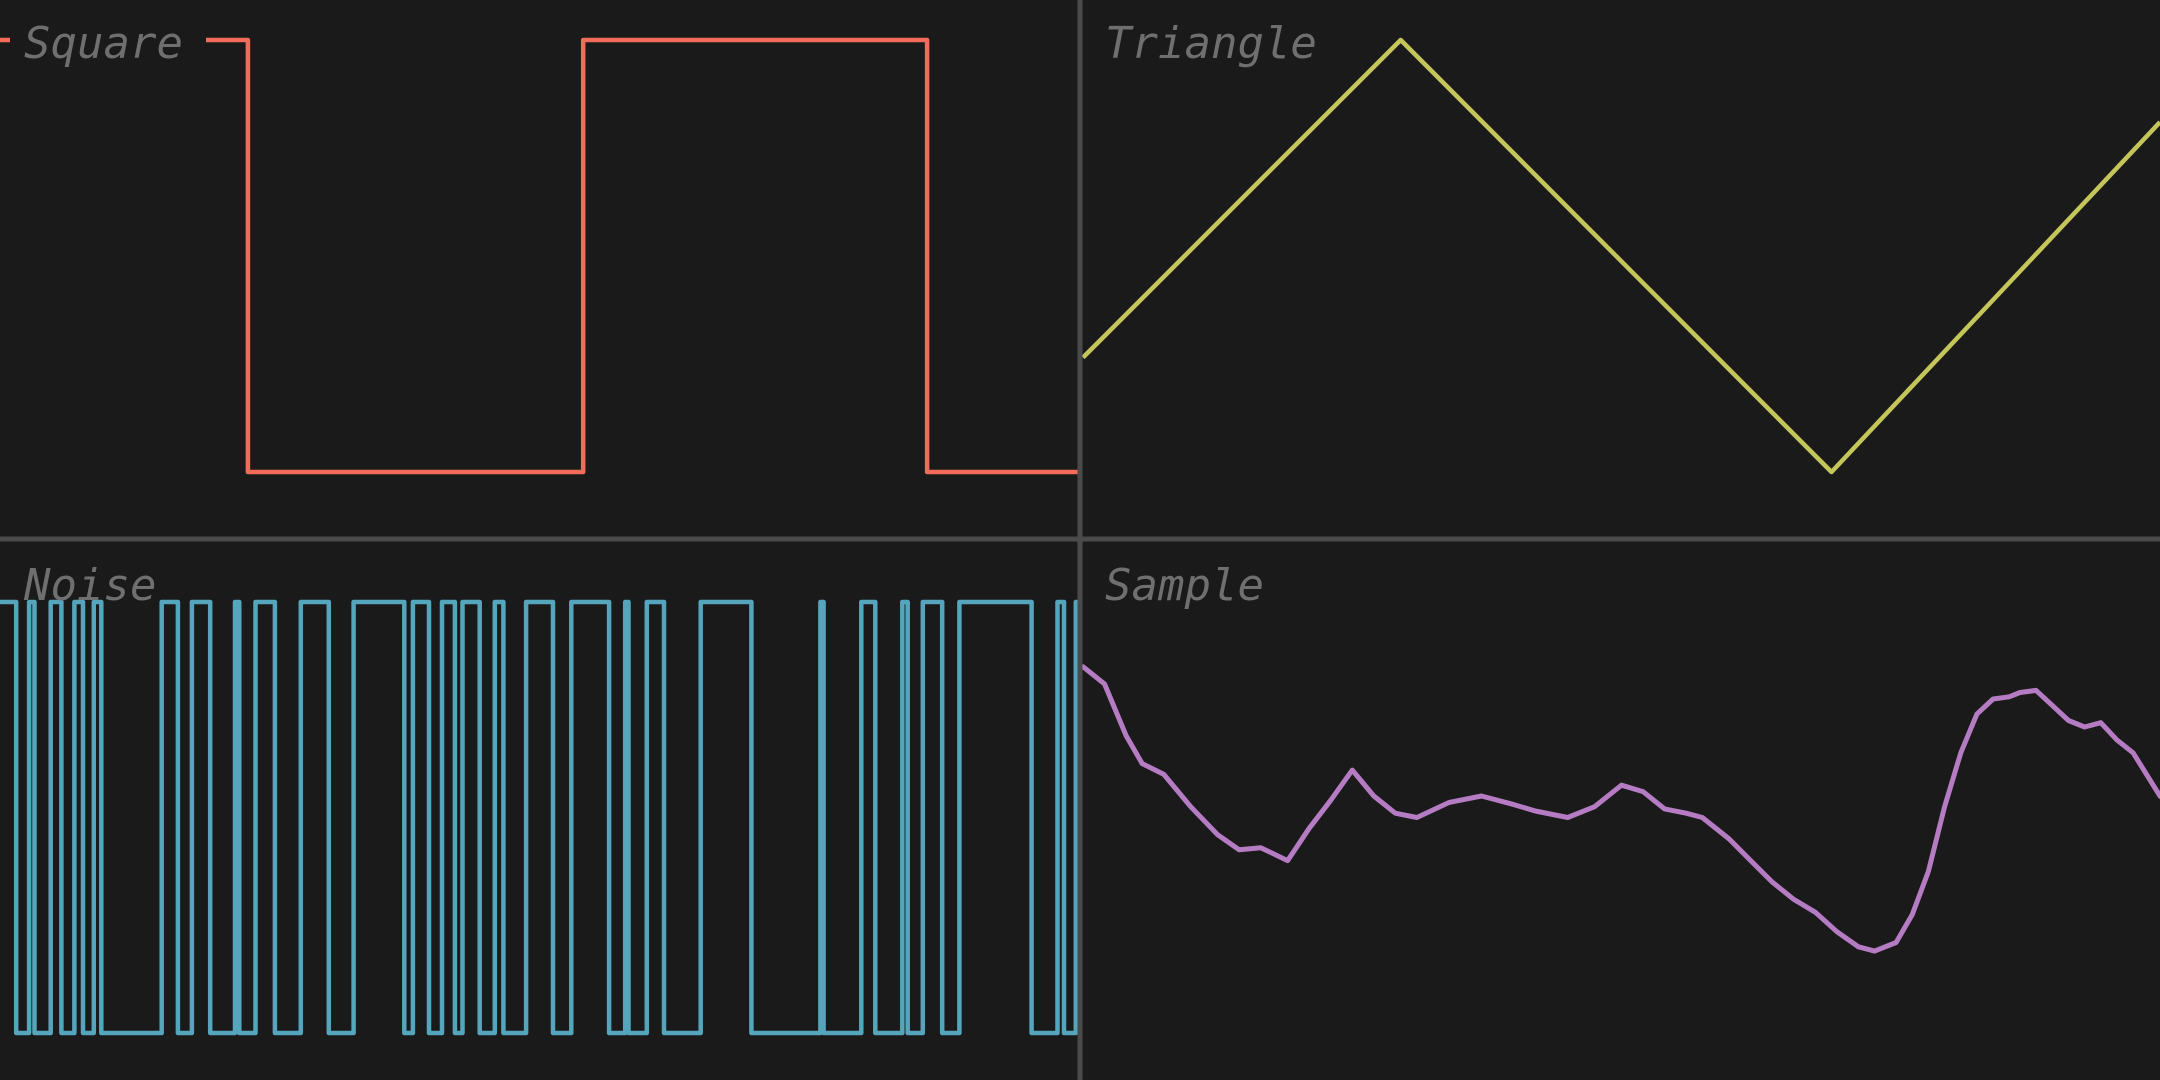  What do you see at coordinates (89, 585) in the screenshot?
I see `noise-label: Noise` at bounding box center [89, 585].